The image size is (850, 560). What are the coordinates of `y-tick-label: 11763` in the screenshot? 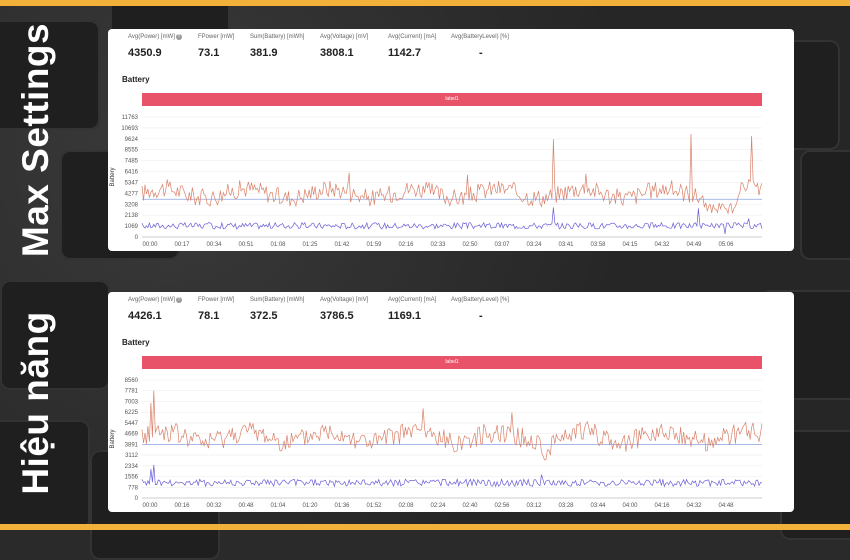 It's located at (130, 118).